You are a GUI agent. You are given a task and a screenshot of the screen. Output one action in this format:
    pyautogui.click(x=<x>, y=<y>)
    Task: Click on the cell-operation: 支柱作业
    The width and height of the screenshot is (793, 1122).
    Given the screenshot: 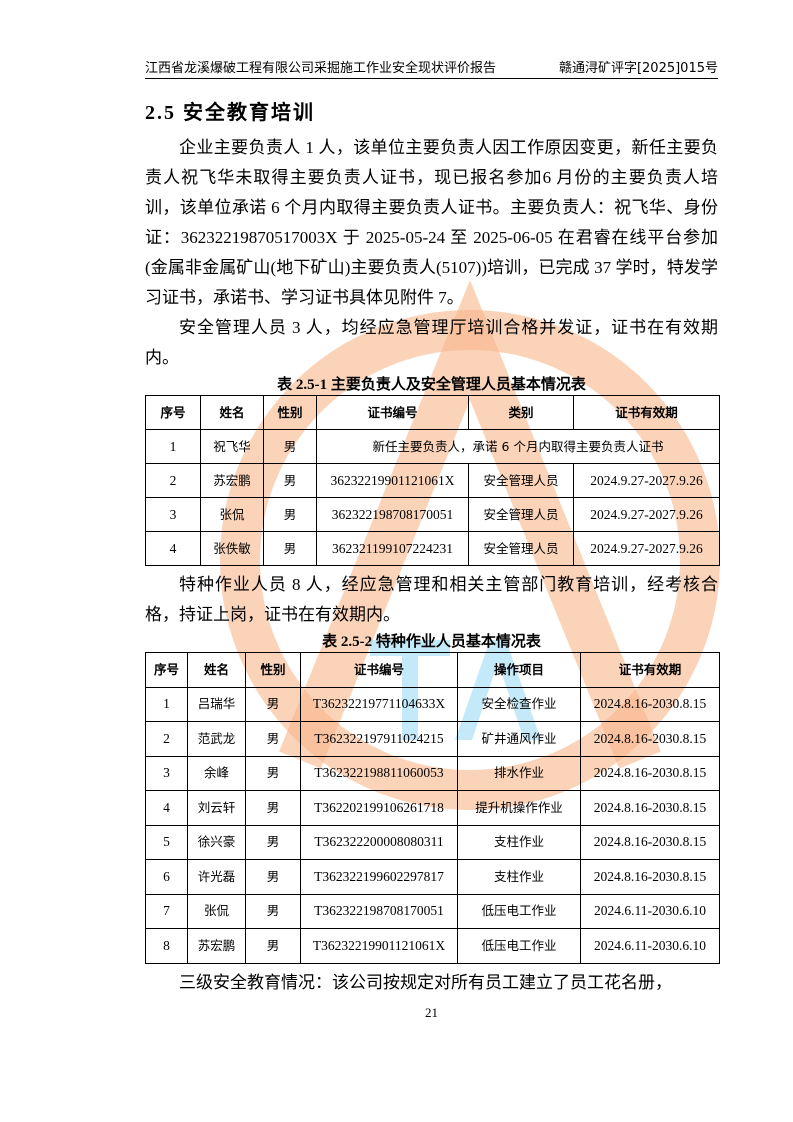 What is the action you would take?
    pyautogui.click(x=519, y=877)
    